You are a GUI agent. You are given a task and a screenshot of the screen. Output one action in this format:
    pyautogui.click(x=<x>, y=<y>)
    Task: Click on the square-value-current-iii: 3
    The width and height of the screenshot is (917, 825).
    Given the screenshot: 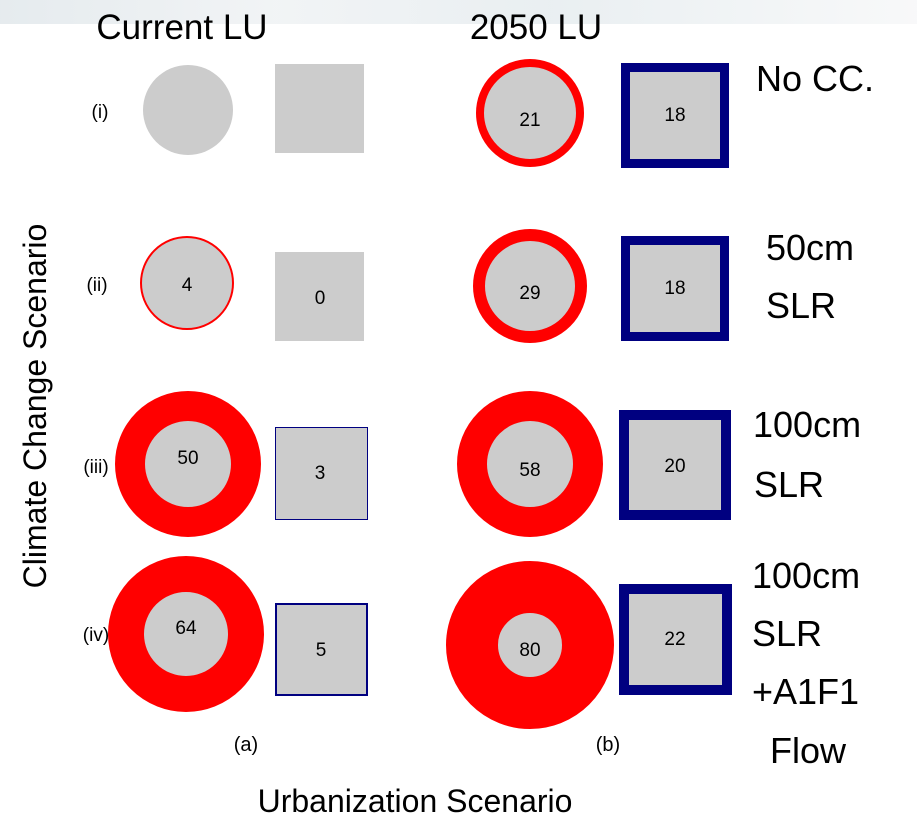 What is the action you would take?
    pyautogui.click(x=320, y=473)
    